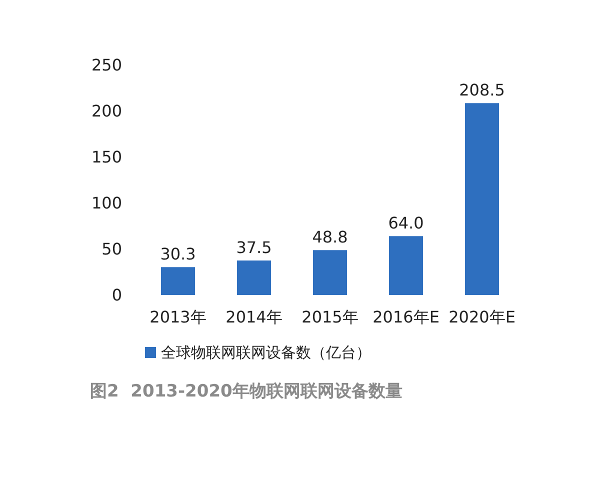  I want to click on text: 64.0, so click(406, 223).